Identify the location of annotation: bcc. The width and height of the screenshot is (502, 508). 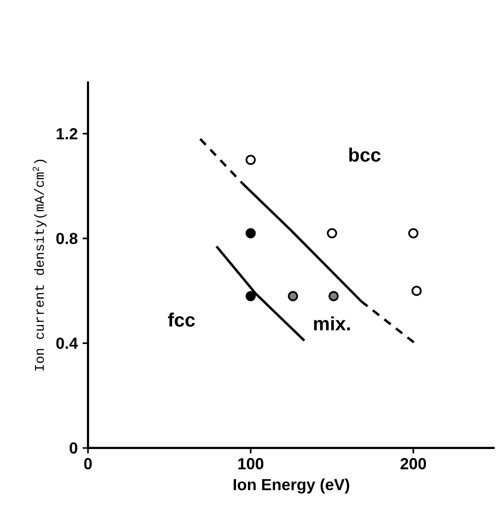
(365, 155).